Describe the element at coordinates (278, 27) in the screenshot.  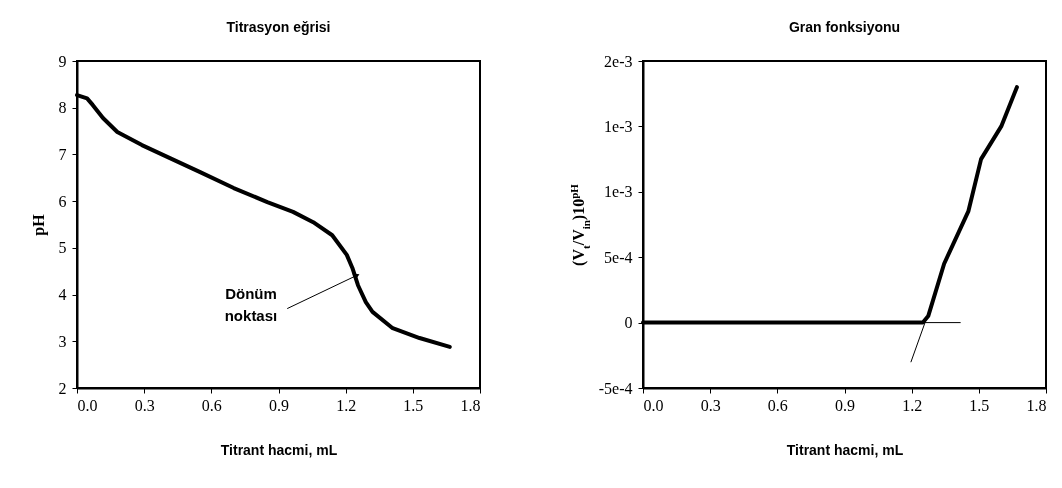
I see `chart-title: Titrasyon eğrisi` at that location.